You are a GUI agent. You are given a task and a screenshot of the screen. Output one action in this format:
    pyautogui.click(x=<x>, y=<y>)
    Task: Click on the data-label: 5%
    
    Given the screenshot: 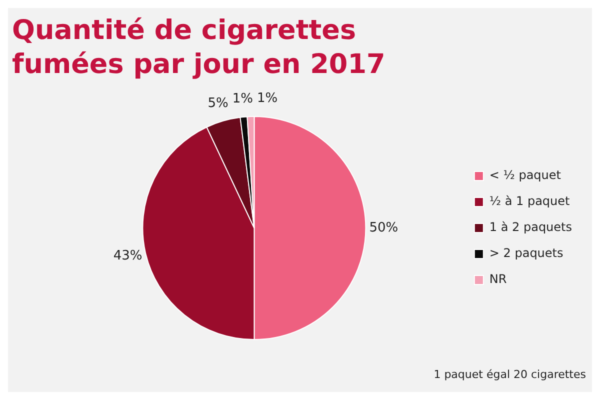 What is the action you would take?
    pyautogui.click(x=218, y=104)
    